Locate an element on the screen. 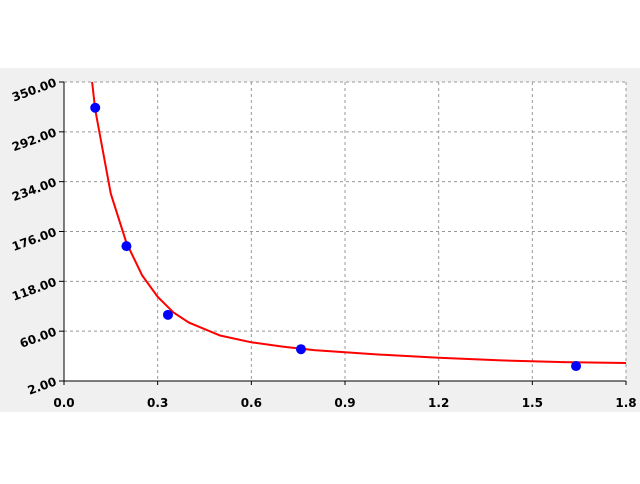 This screenshot has height=484, width=640. x-tick-label: 0.6 is located at coordinates (251, 403).